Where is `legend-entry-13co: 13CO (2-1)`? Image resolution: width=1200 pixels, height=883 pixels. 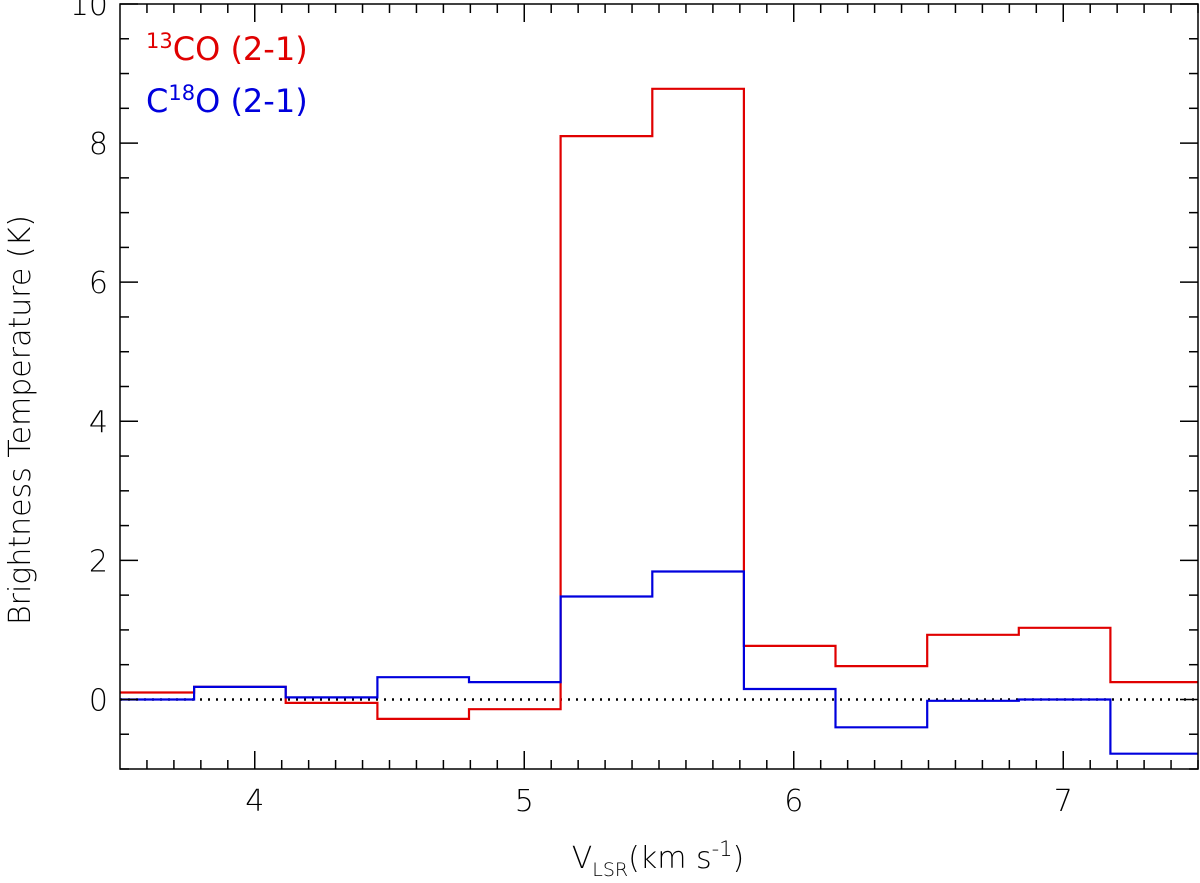 legend-entry-13co: 13CO (2-1) is located at coordinates (227, 48).